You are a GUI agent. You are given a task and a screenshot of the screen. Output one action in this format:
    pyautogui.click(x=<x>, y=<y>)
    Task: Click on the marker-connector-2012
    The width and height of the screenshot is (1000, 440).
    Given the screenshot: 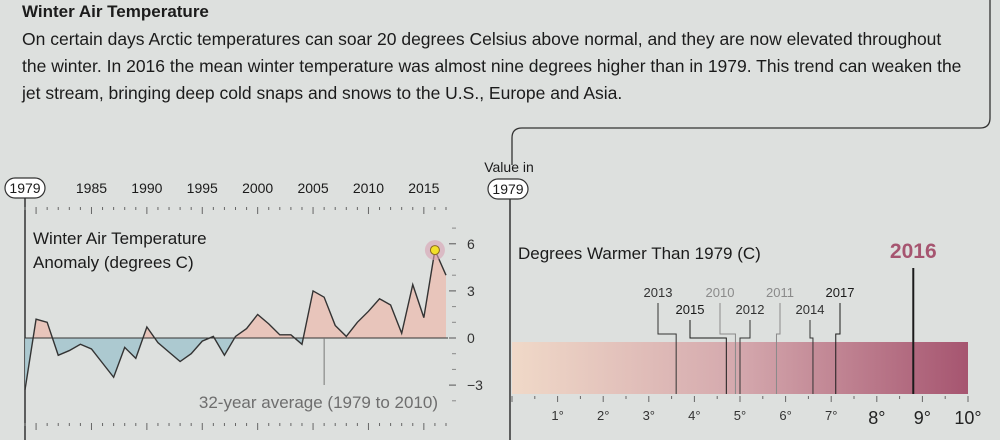 What is the action you would take?
    pyautogui.click(x=745, y=331)
    